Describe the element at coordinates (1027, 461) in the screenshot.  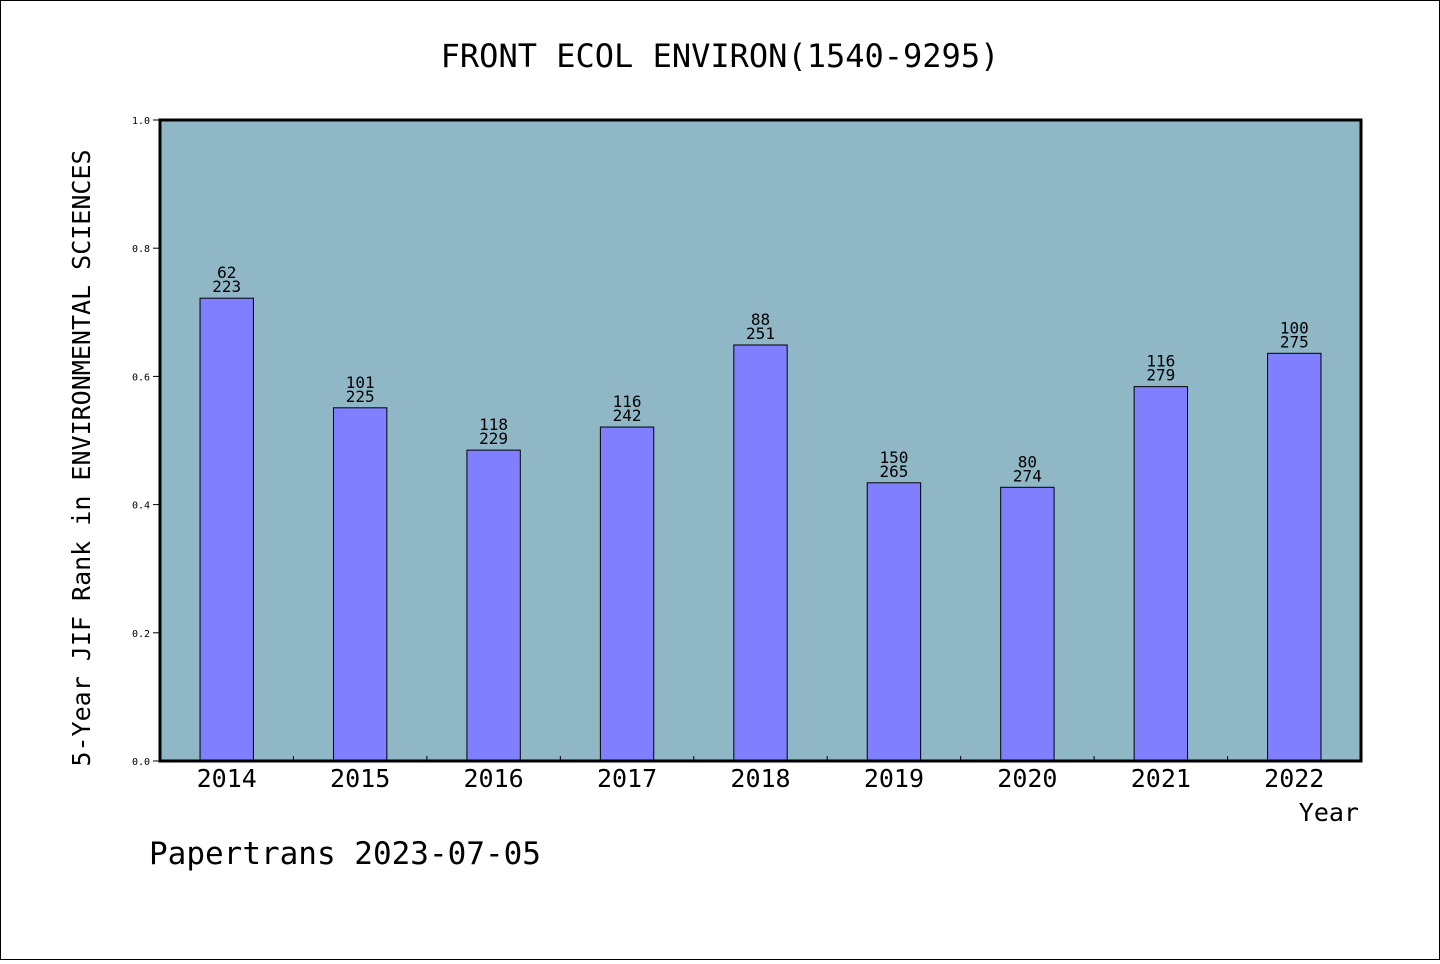
I see `bar-rank-label: 80` at that location.